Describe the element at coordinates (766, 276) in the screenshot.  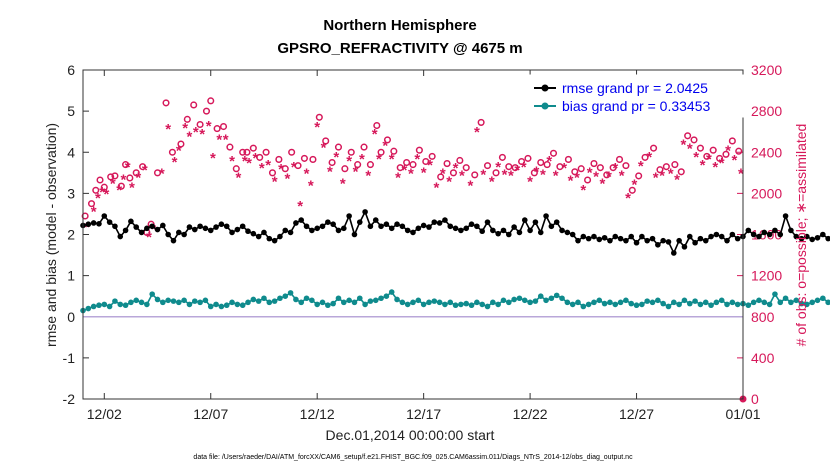
I see `y-right-tick-label: 1200` at that location.